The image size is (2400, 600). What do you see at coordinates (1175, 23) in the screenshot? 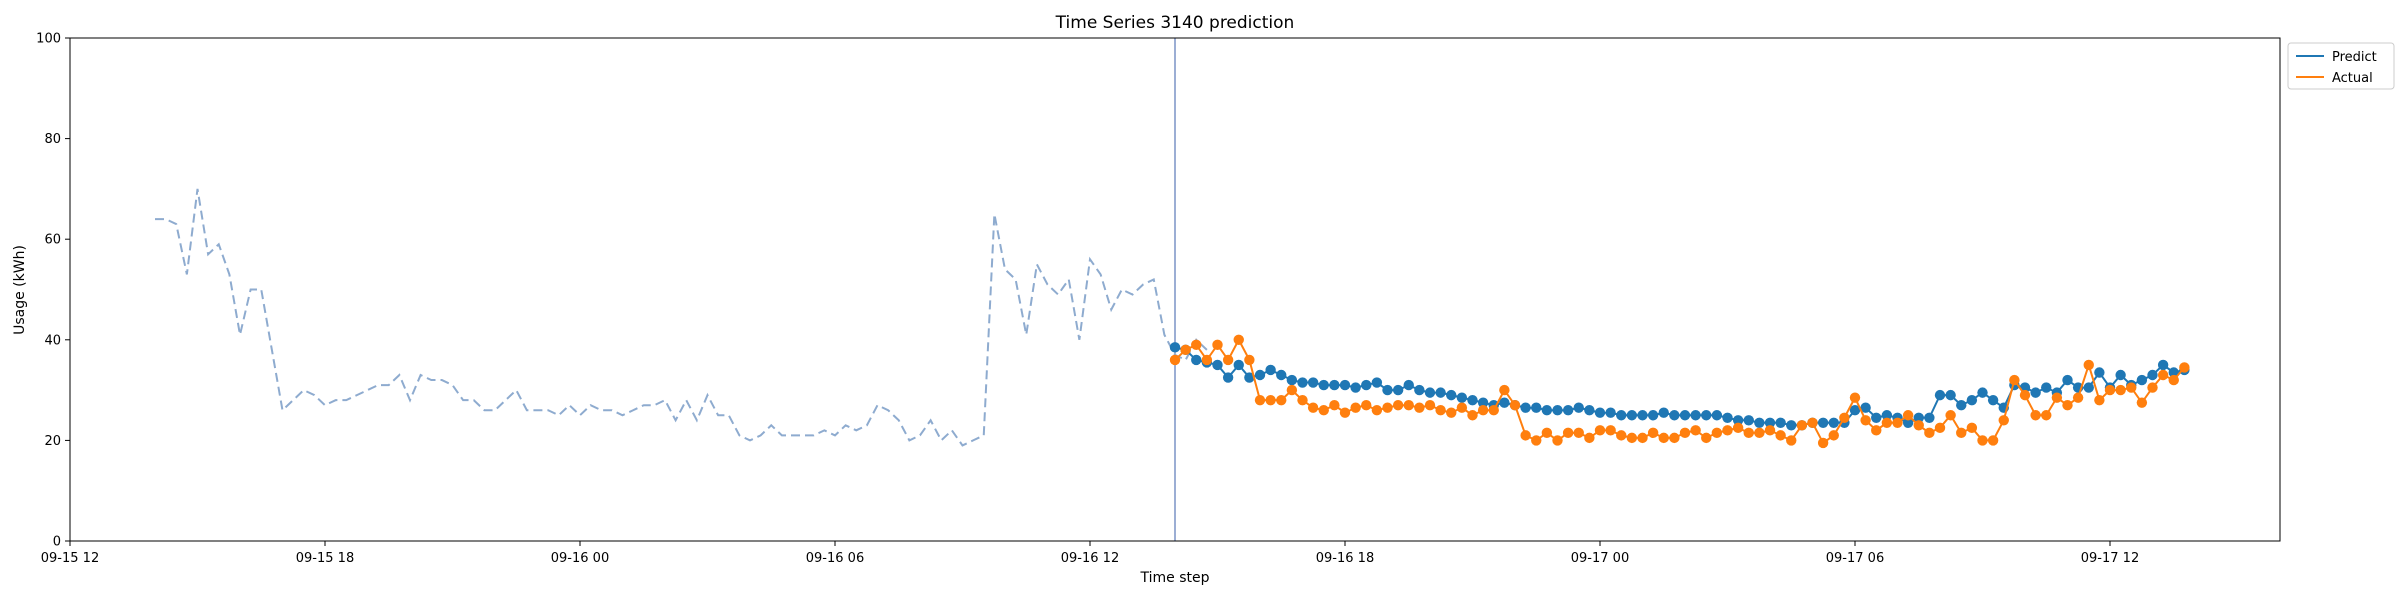
I see `chart-title: Time Series 3140 prediction` at bounding box center [1175, 23].